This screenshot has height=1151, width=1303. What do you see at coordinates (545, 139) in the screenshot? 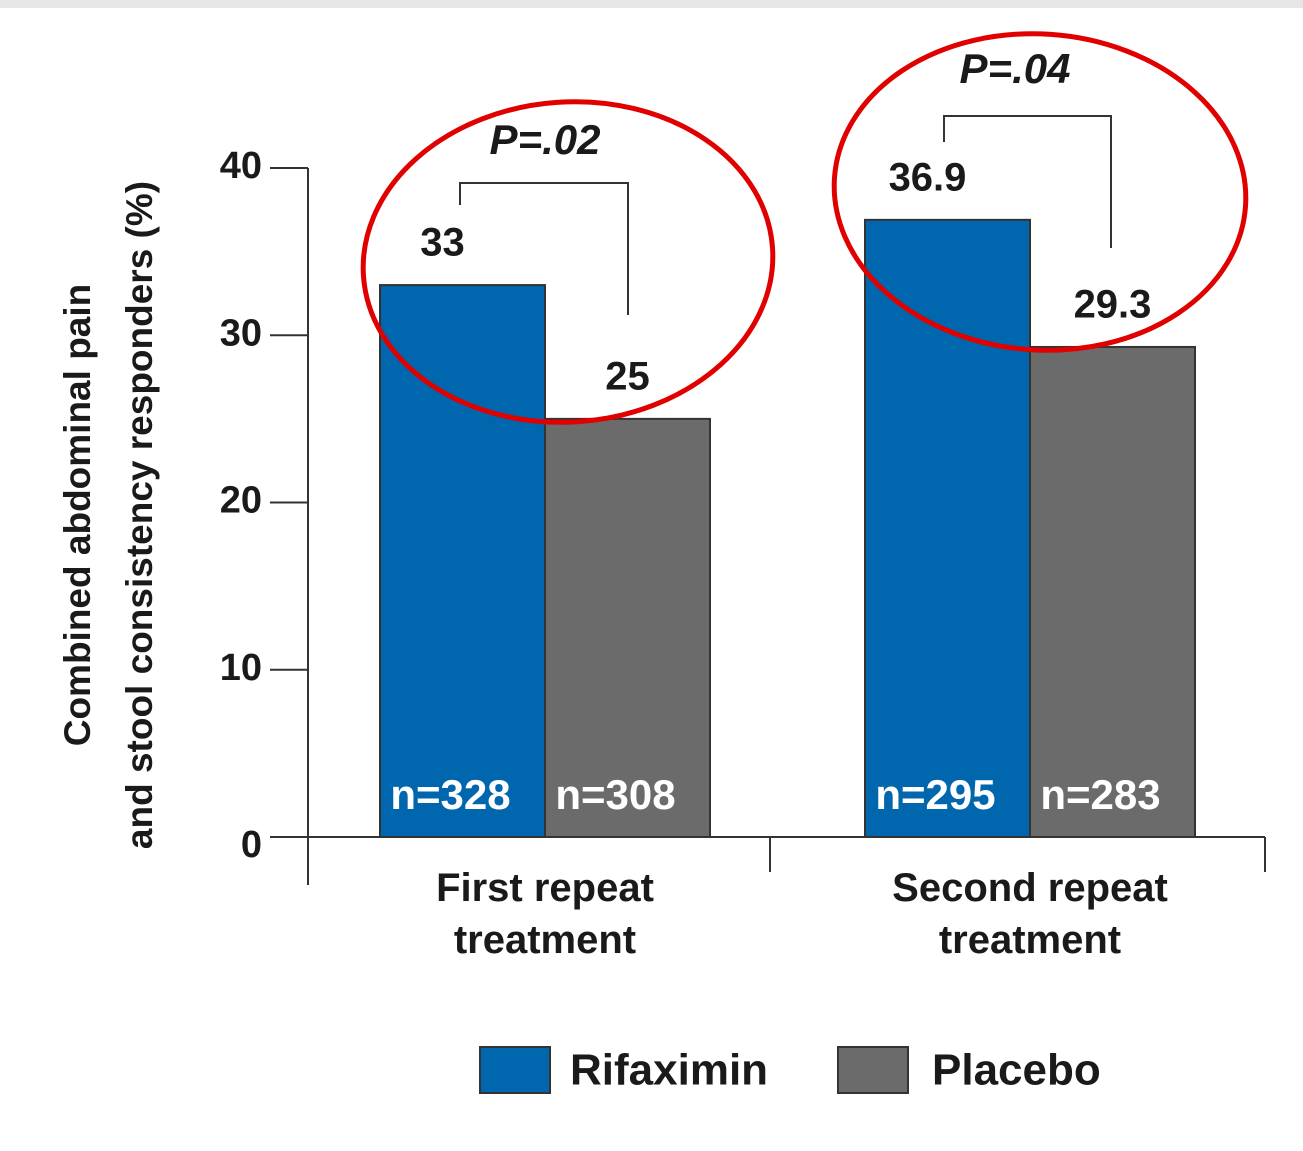
I see `p-value: P=.02` at bounding box center [545, 139].